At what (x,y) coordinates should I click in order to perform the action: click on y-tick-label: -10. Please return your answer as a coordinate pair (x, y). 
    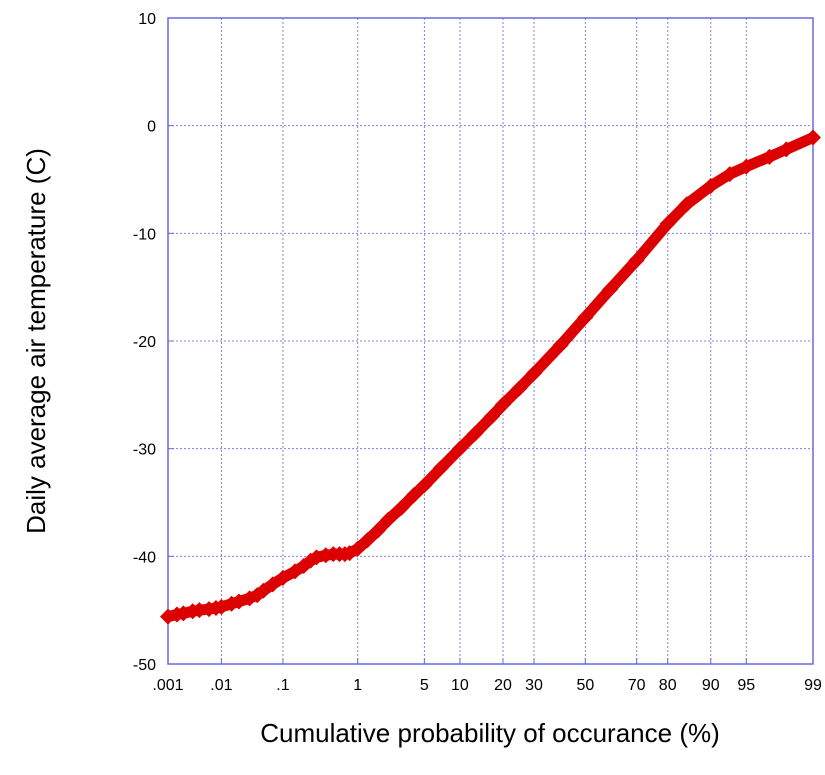
    Looking at the image, I should click on (144, 234).